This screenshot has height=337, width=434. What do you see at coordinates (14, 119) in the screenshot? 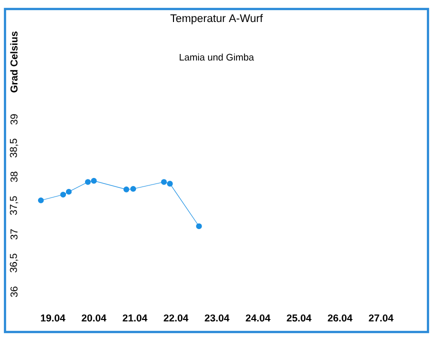
I see `y-tick-label: 39` at bounding box center [14, 119].